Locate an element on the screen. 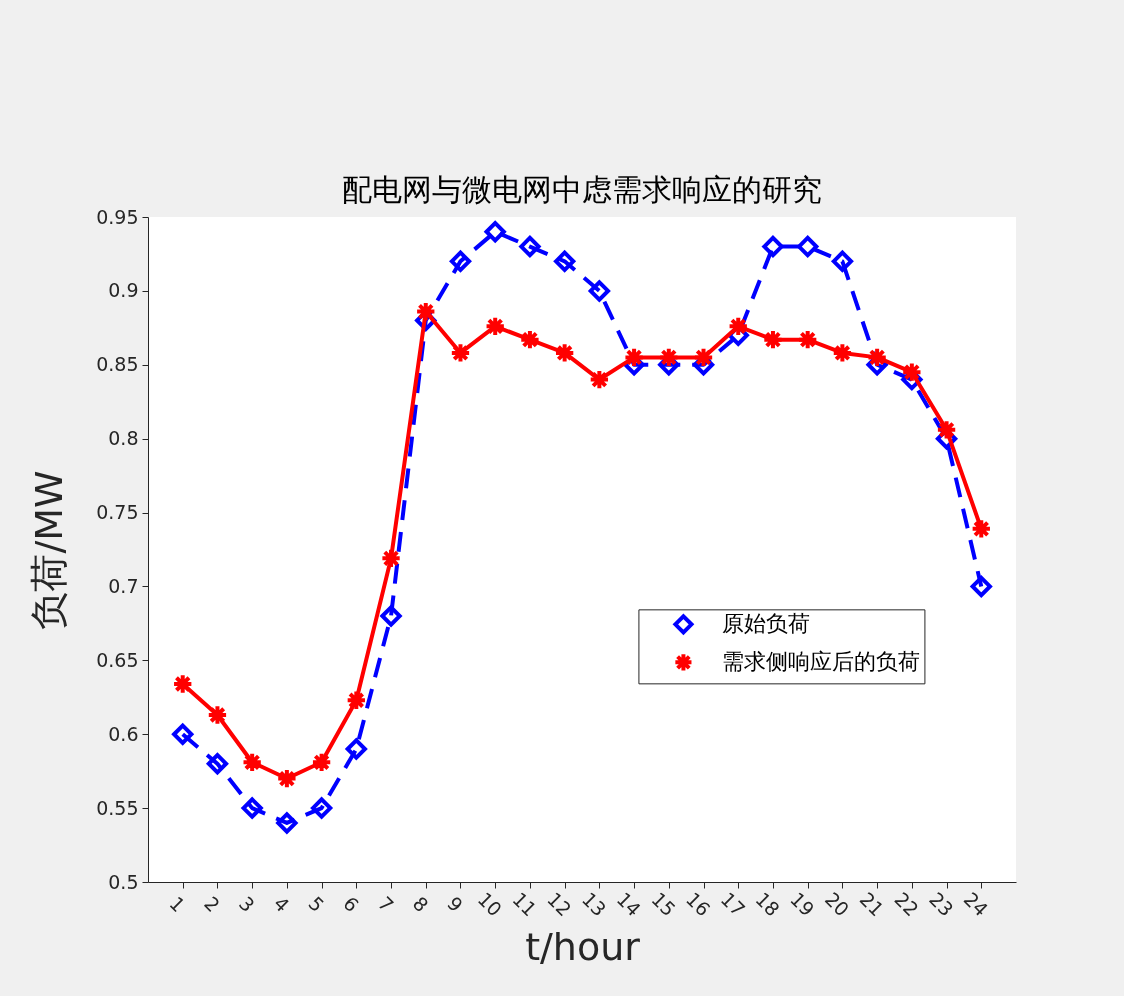  chart-title: 配电网与微电网中虑需求响应的研究 is located at coordinates (582, 189).